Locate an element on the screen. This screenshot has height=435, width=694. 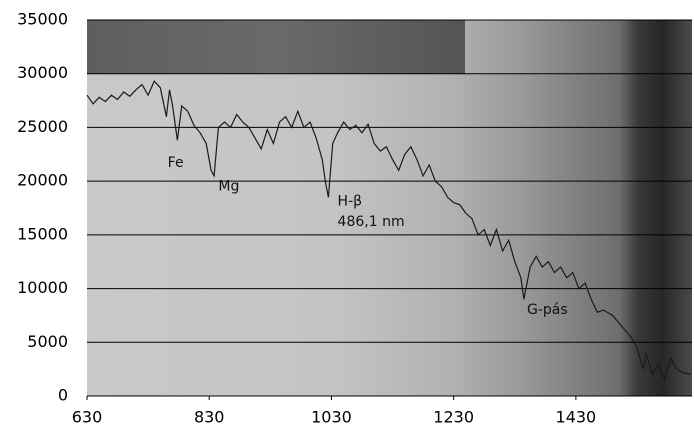
y-tick-label: 20000 is located at coordinates (42, 180).